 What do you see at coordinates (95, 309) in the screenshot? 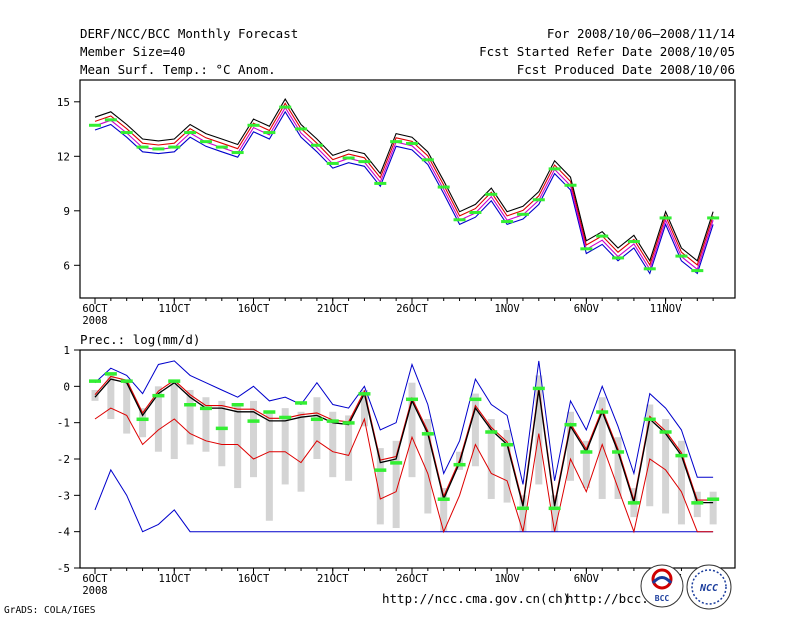
I see `x-tick-label: 6OCT` at bounding box center [95, 309].